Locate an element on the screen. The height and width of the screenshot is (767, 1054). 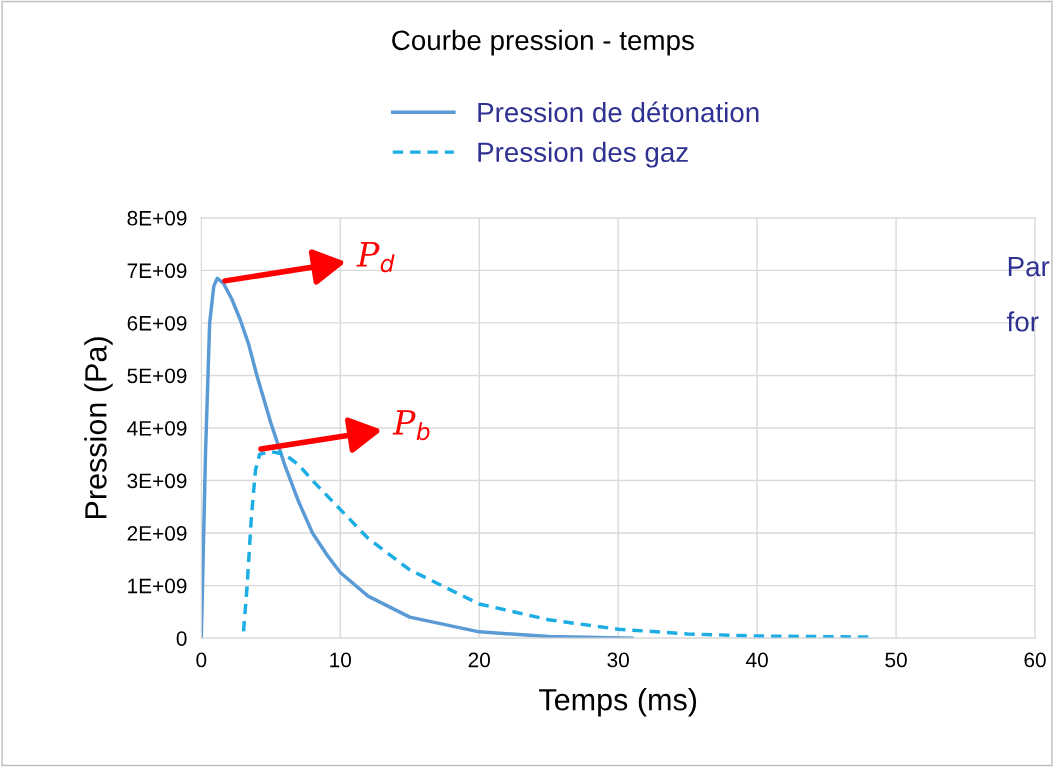
x-tick-label: 20 is located at coordinates (479, 660).